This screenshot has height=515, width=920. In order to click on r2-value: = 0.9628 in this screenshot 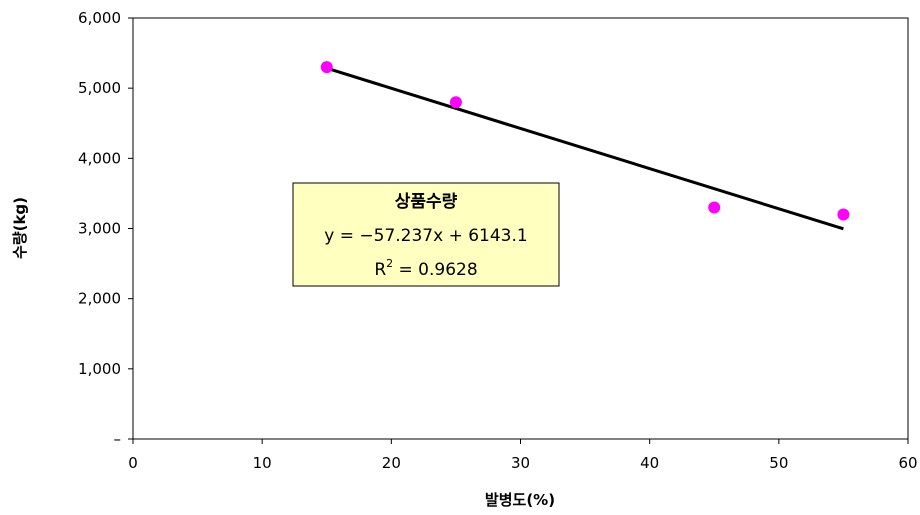, I will do `click(435, 270)`.